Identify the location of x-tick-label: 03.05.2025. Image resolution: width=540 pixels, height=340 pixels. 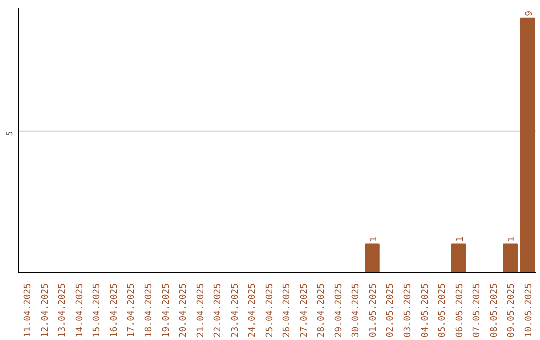
(409, 310).